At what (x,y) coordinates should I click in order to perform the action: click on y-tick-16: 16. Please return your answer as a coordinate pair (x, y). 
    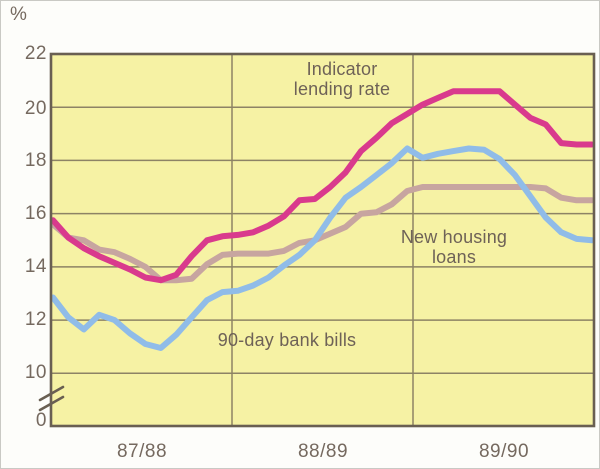
    Looking at the image, I should click on (35, 213).